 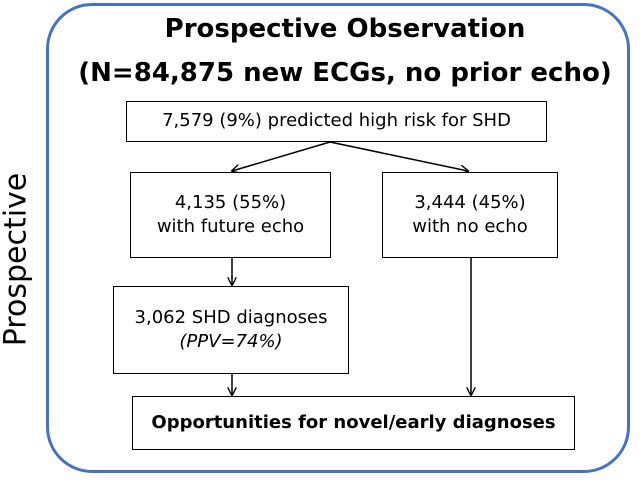 What do you see at coordinates (398, 156) in the screenshot?
I see `arrow-top-to-right` at bounding box center [398, 156].